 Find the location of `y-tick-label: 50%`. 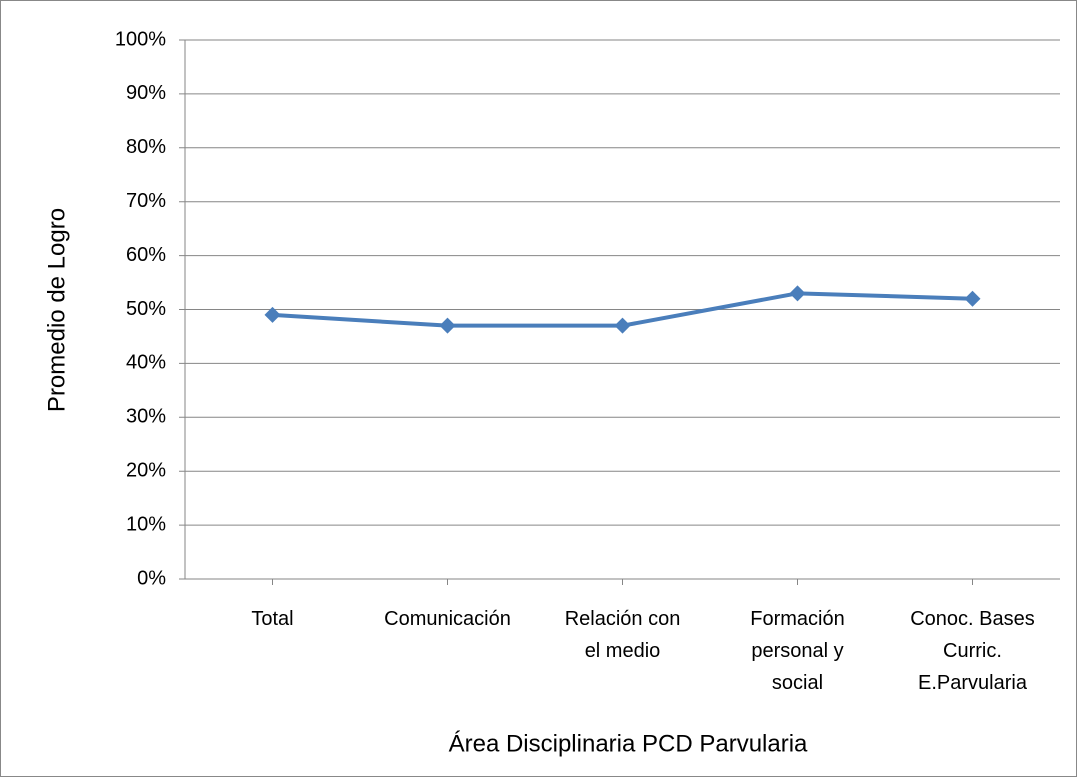

y-tick-label: 50% is located at coordinates (146, 309).